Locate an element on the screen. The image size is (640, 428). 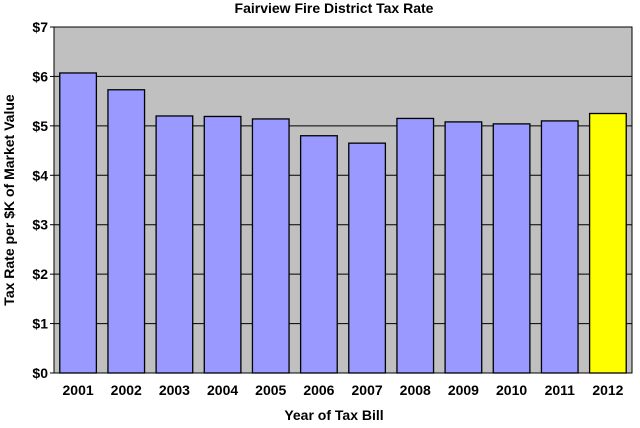
bar-2002 is located at coordinates (126, 231).